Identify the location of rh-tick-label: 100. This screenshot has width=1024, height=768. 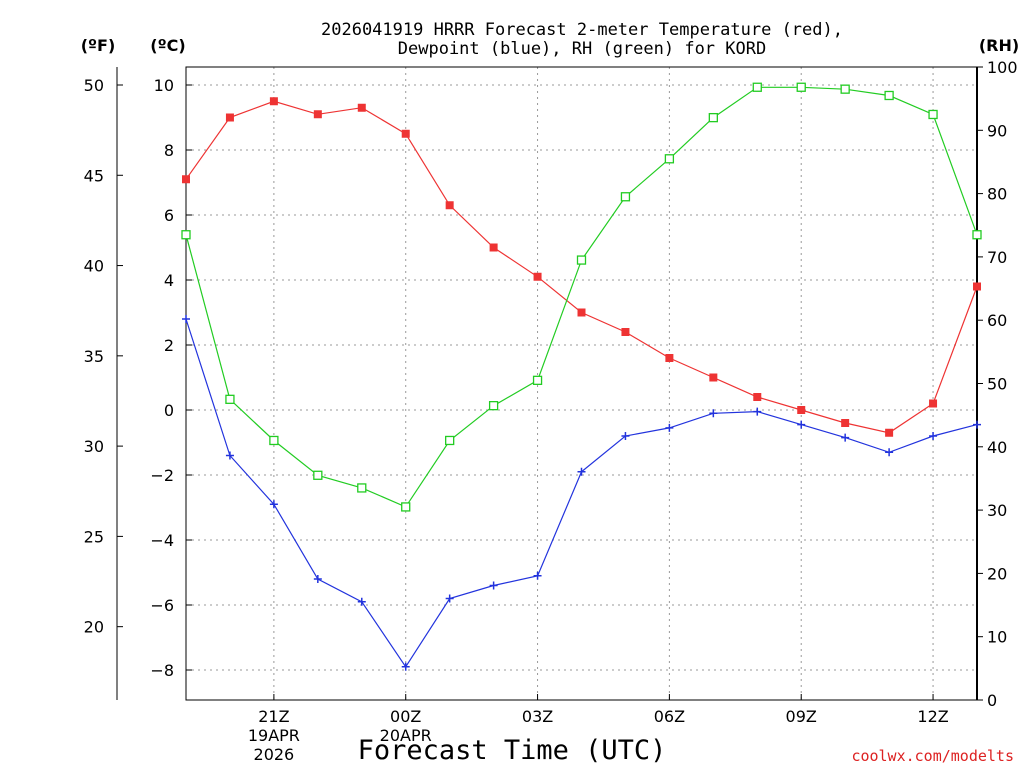
(1002, 67).